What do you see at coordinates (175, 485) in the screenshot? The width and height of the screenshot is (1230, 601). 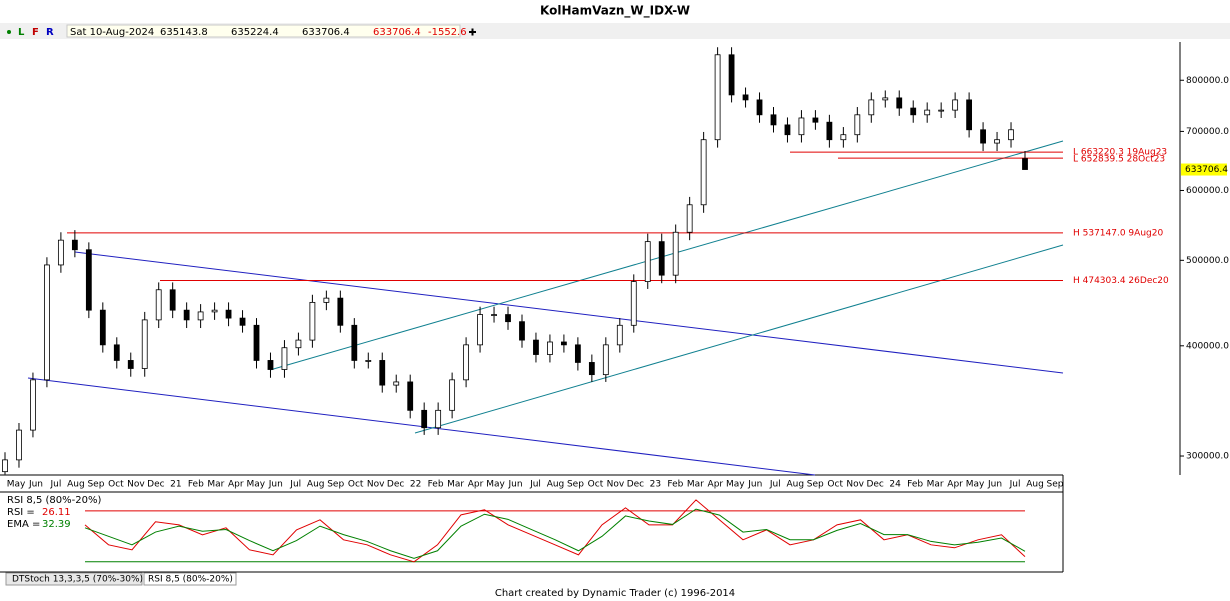 I see `x-tick-label: 21` at bounding box center [175, 485].